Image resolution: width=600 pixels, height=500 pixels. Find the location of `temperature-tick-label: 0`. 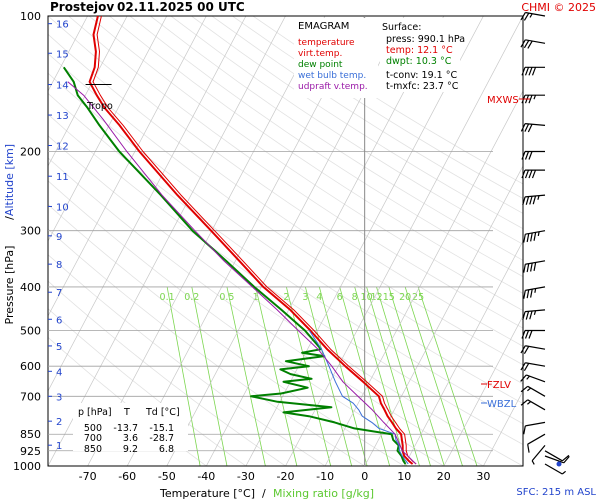

temperature-tick-label: 0 is located at coordinates (364, 476).